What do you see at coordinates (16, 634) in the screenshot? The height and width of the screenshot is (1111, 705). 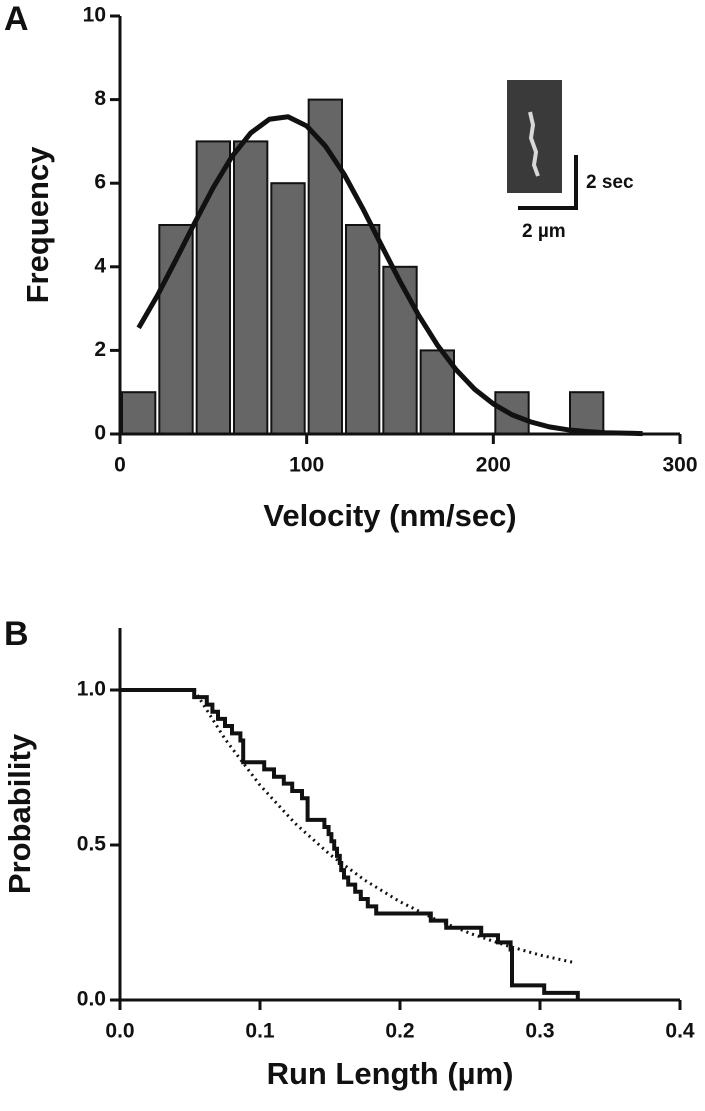 I see `panel-label: B` at bounding box center [16, 634].